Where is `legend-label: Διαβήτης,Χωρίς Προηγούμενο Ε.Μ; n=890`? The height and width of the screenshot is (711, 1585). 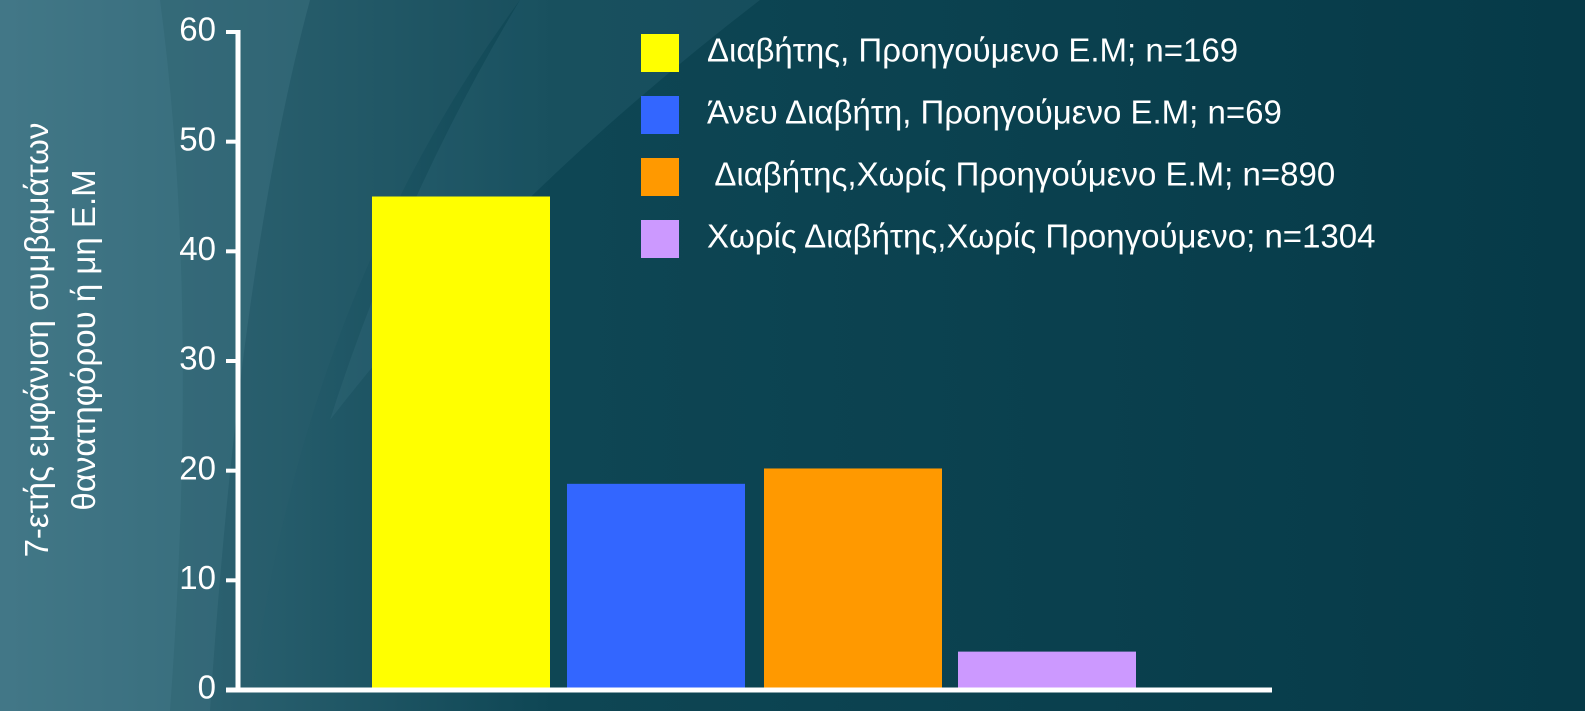 legend-label: Διαβήτης,Χωρίς Προηγούμενο Ε.Μ; n=890 is located at coordinates (1021, 174).